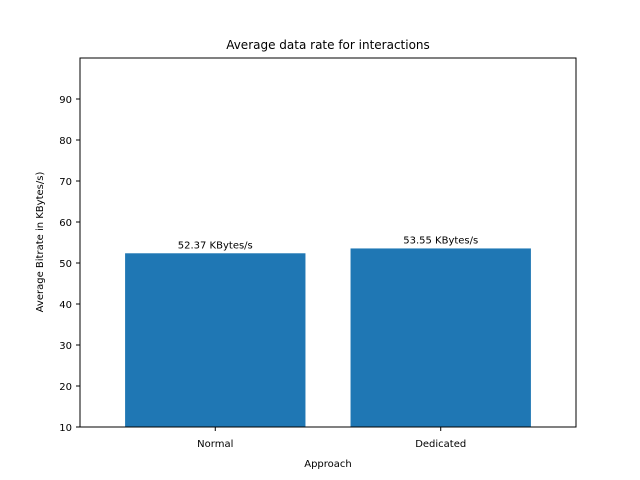 The width and height of the screenshot is (640, 480). Describe the element at coordinates (215, 444) in the screenshot. I see `x-tick-label: Normal` at that location.